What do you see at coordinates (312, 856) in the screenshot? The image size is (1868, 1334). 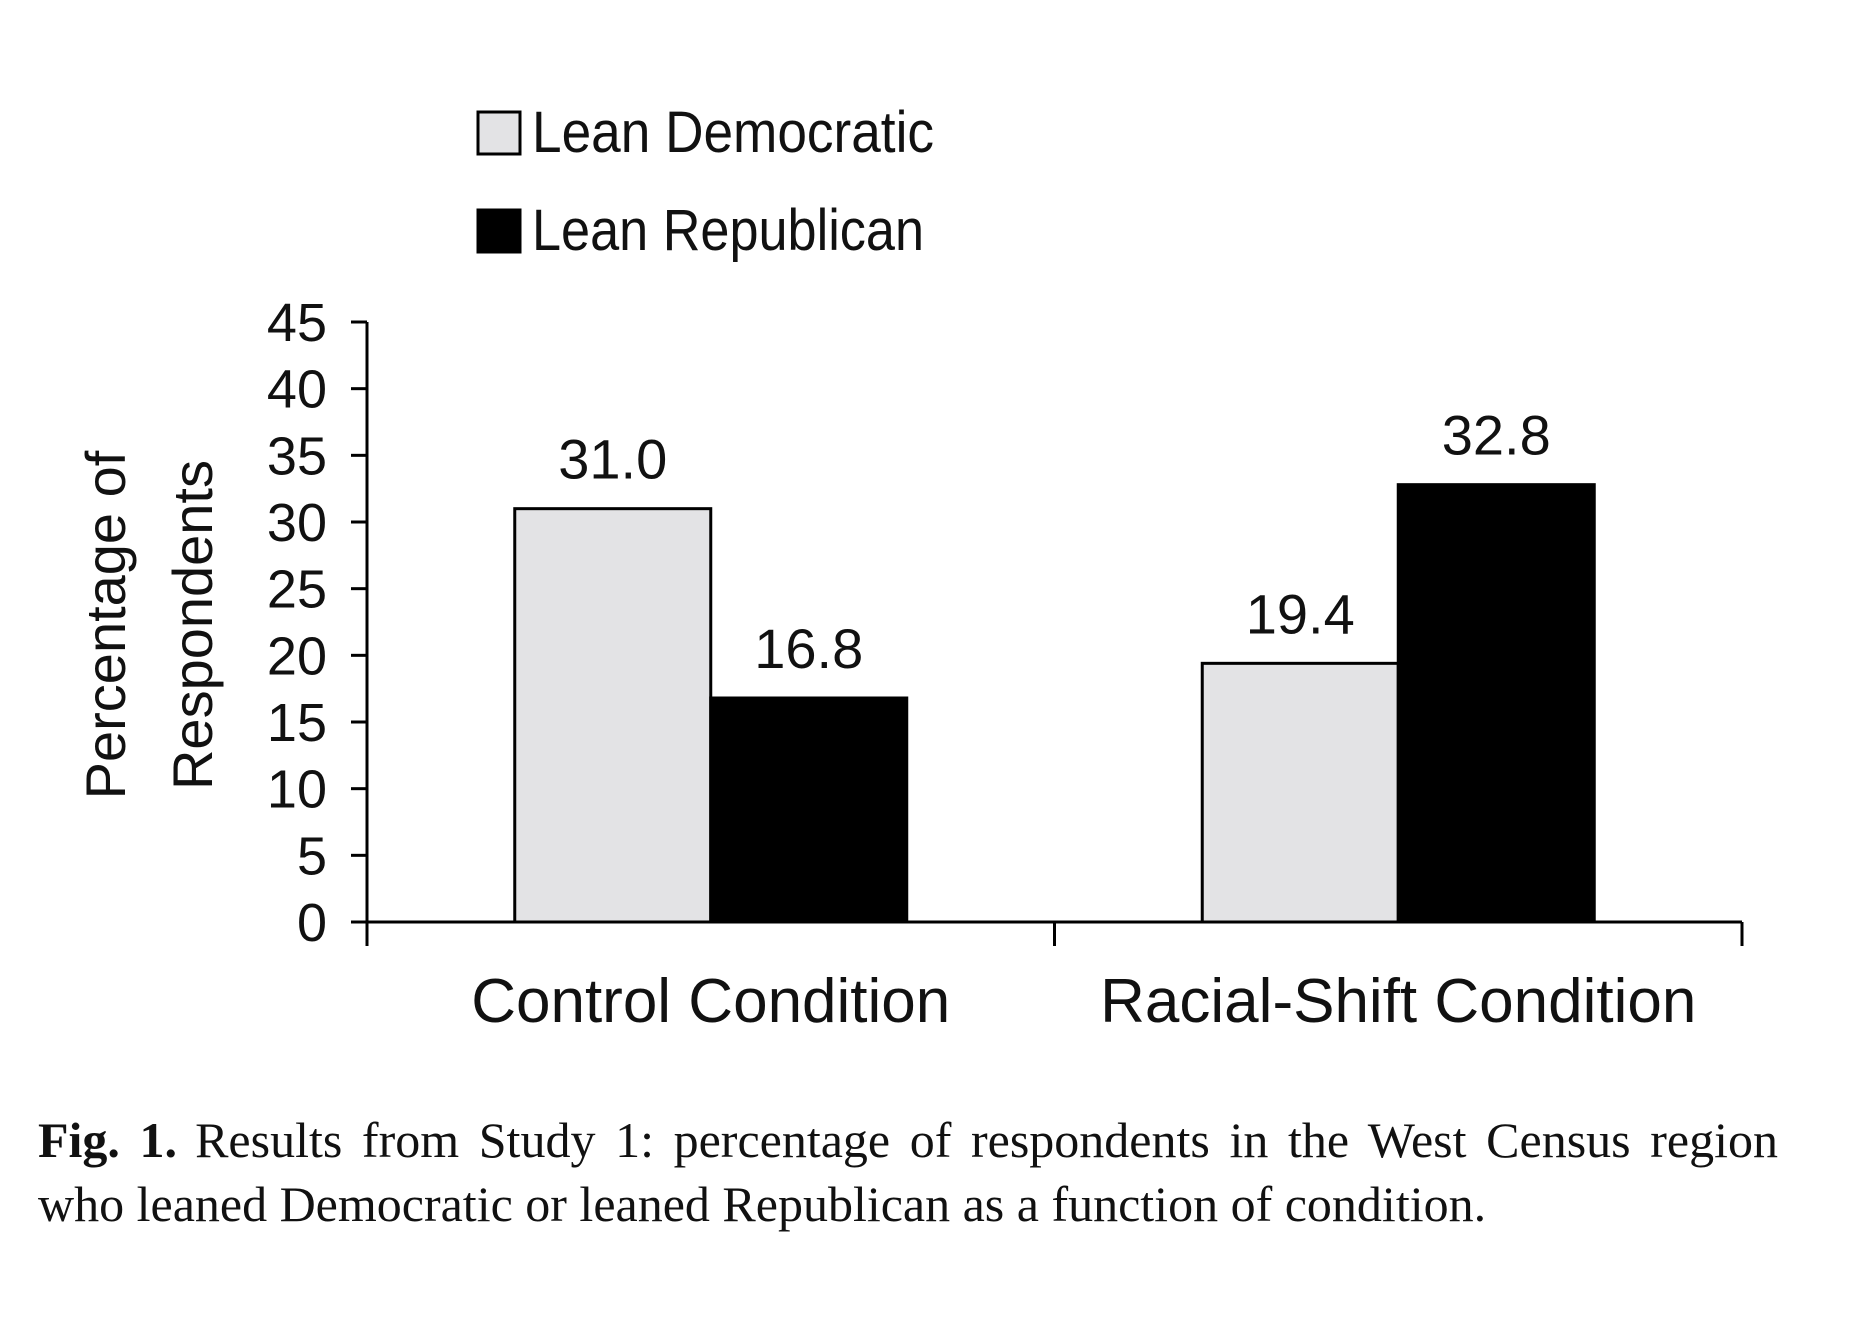 I see `y-tick-label: 5` at bounding box center [312, 856].